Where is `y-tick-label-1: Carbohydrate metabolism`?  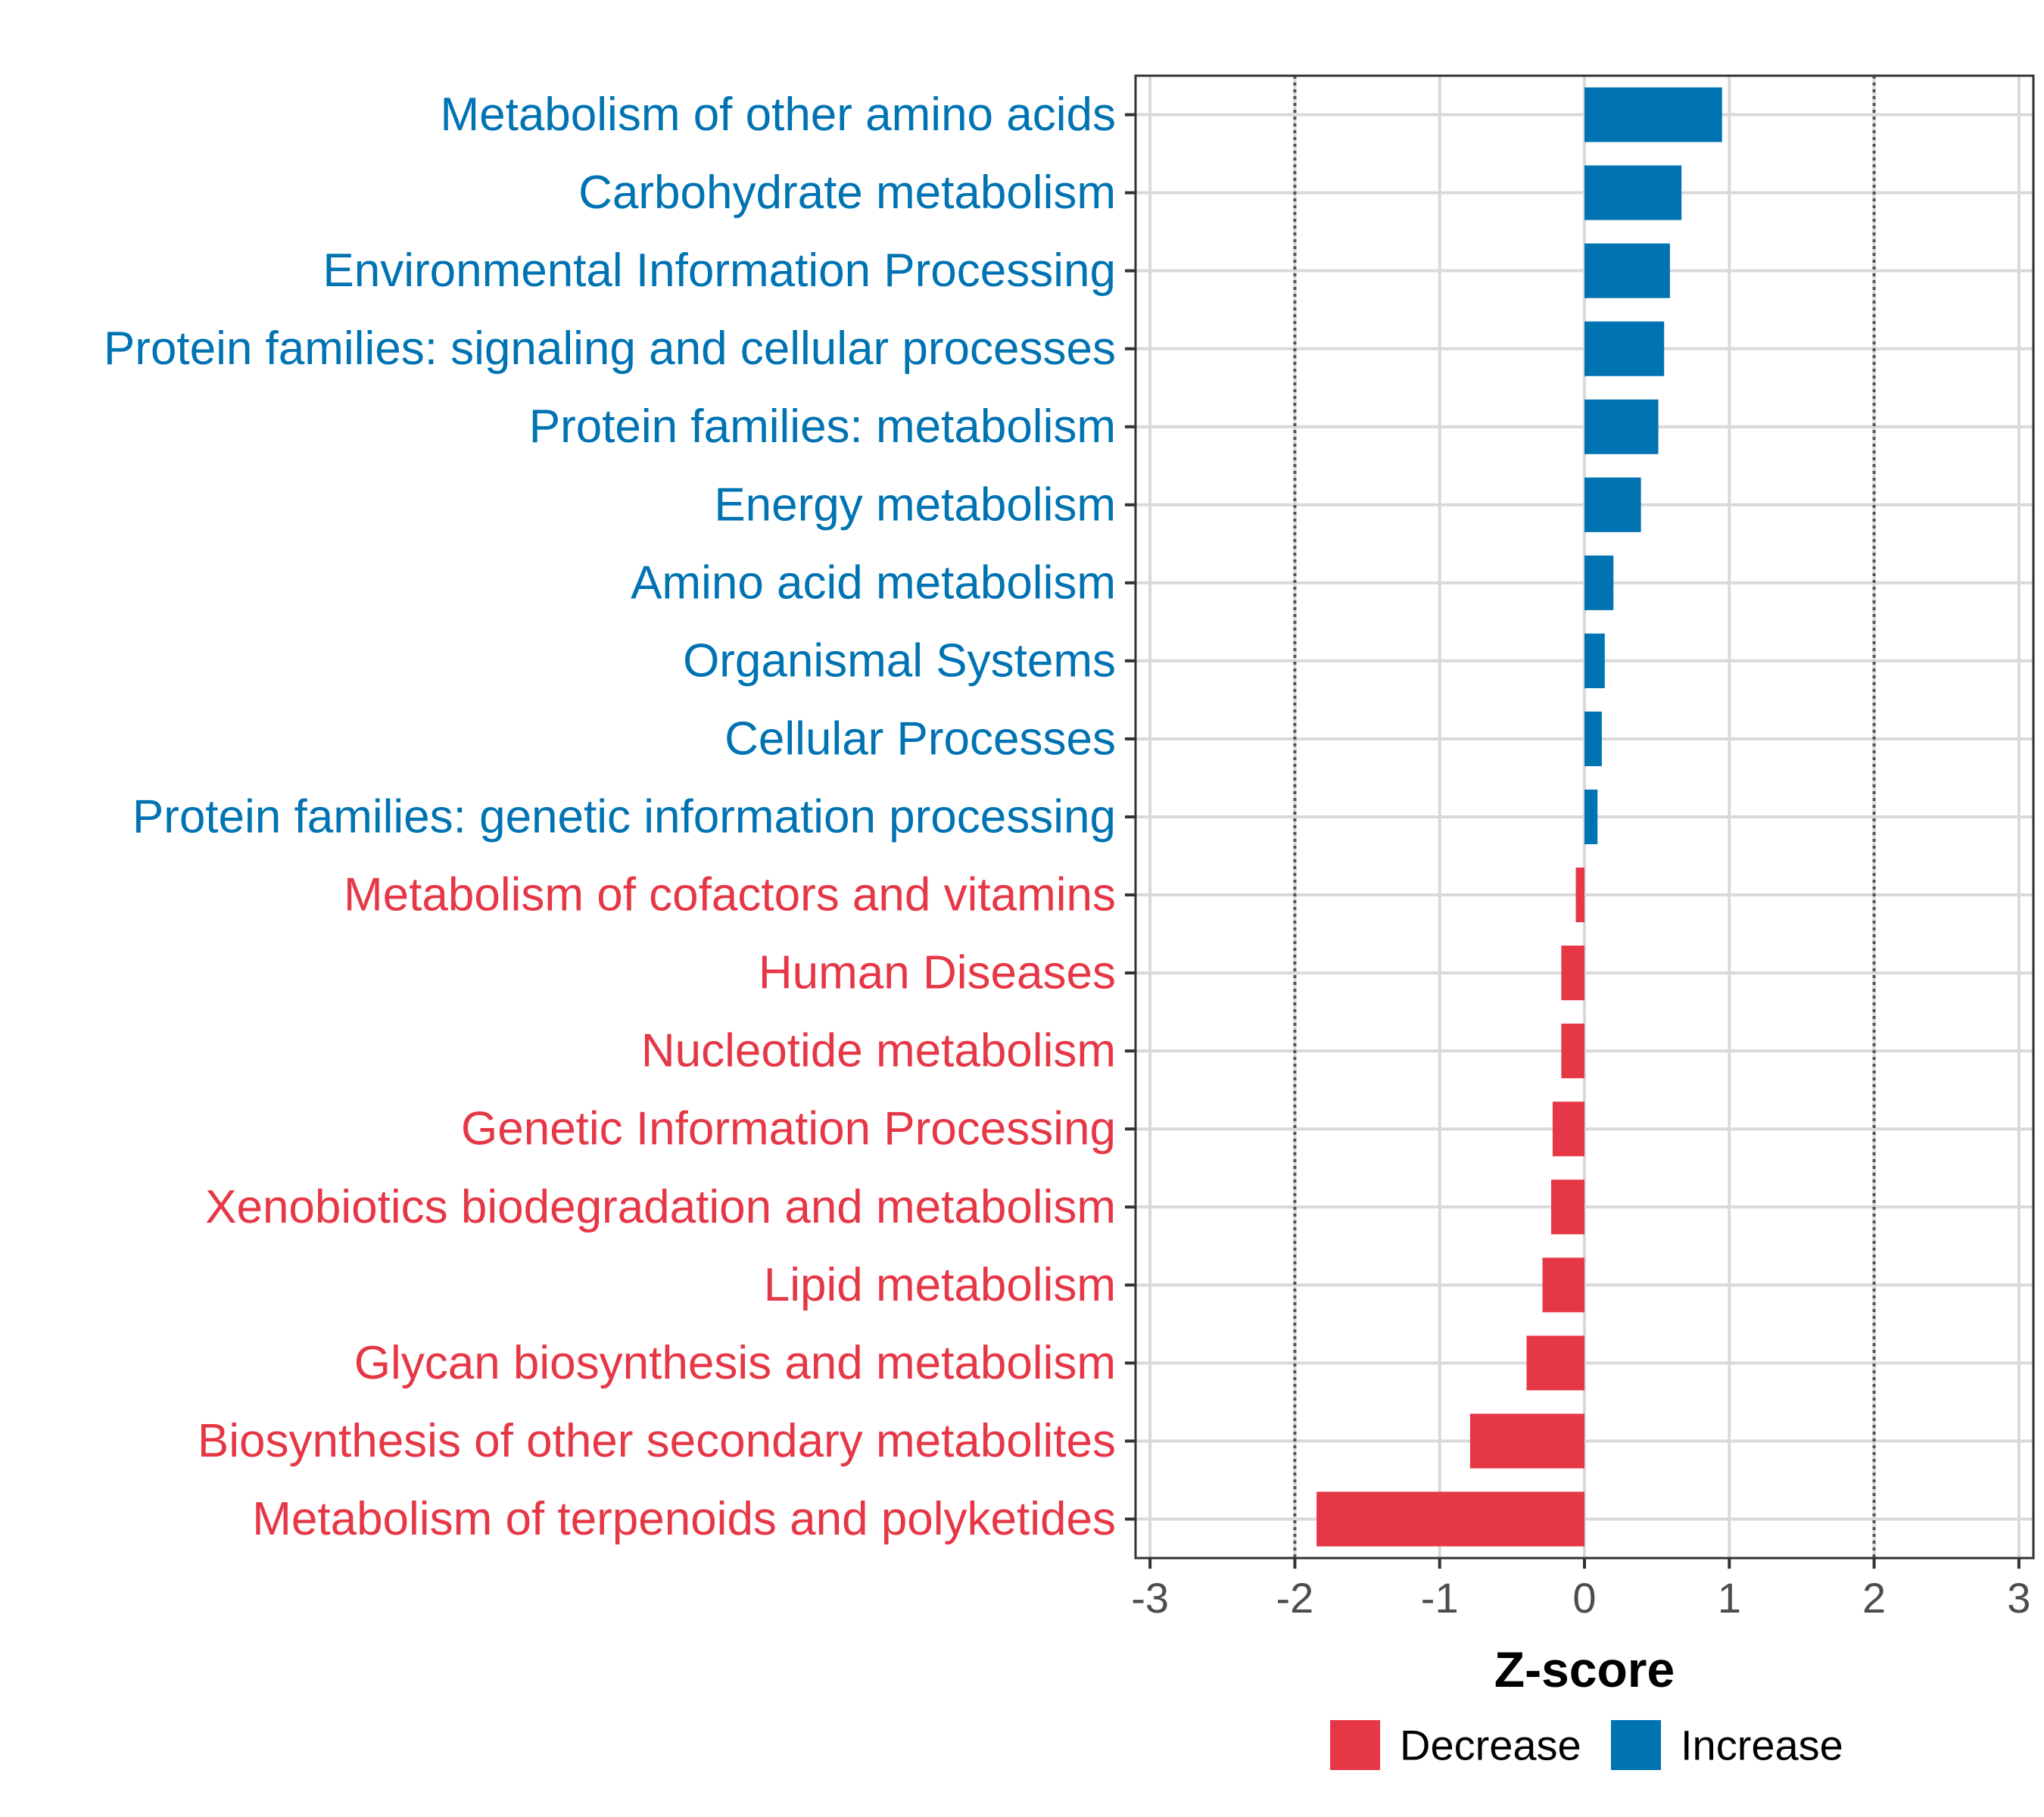 y-tick-label-1: Carbohydrate metabolism is located at coordinates (847, 193).